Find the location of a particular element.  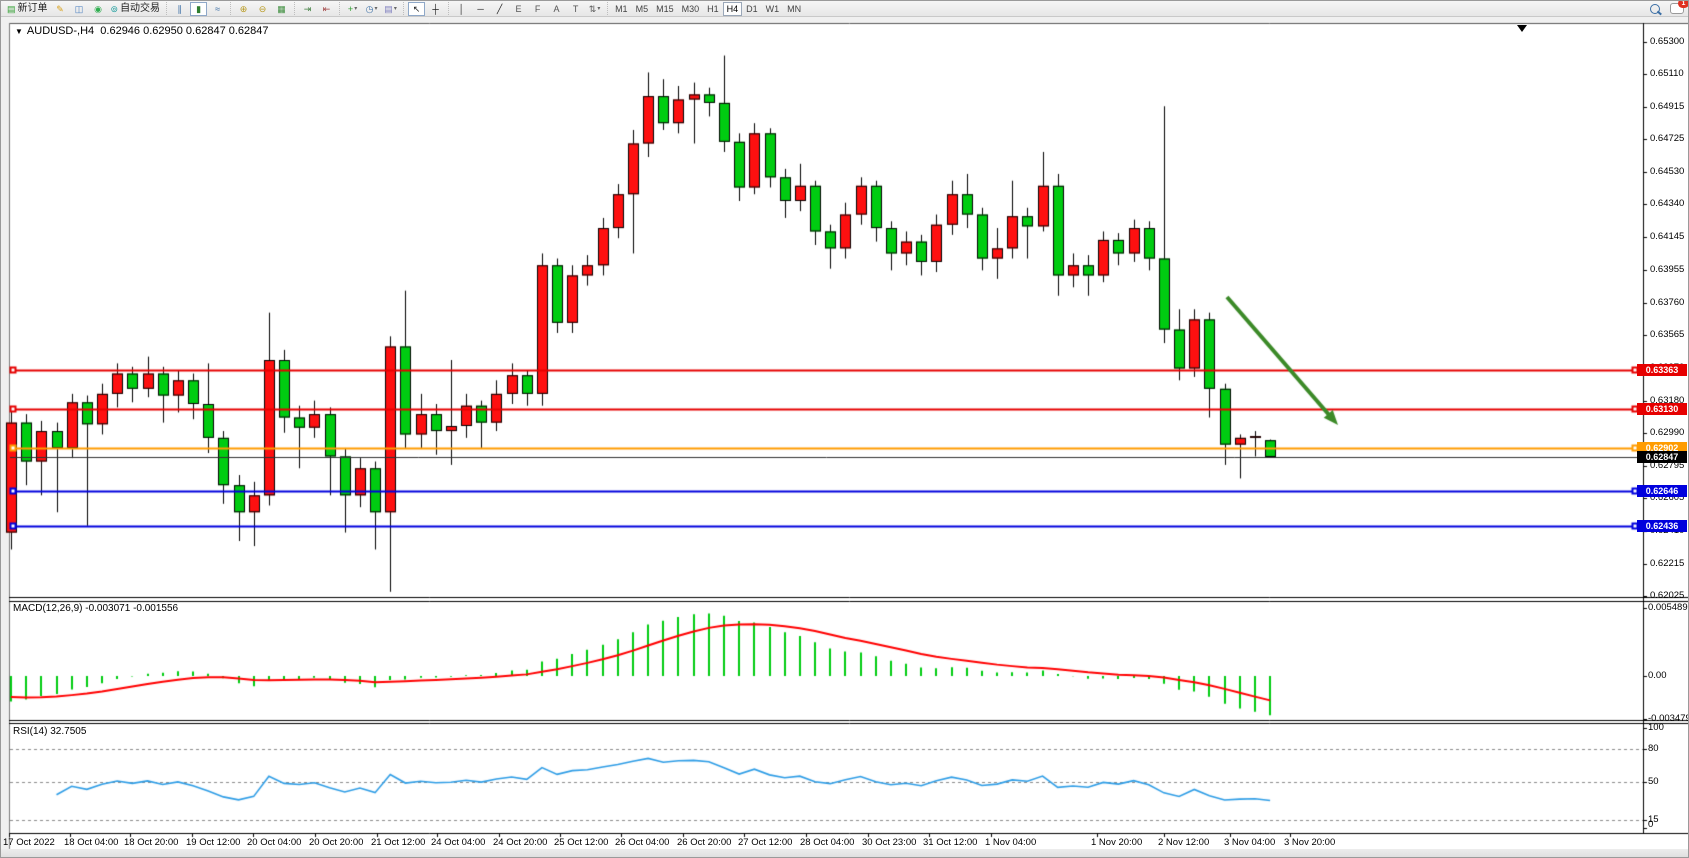

fibonacci-icon: F is located at coordinates (537, 9).